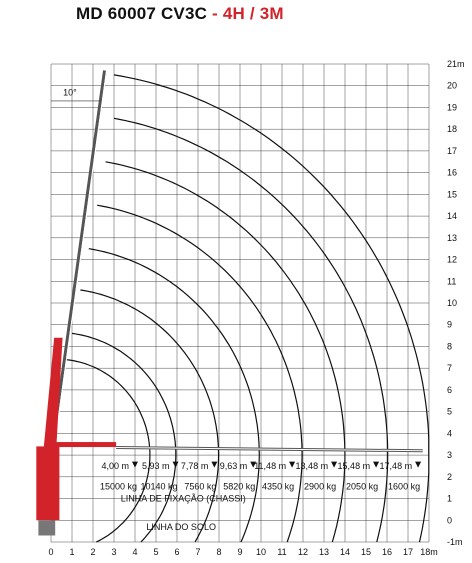 This screenshot has width=472, height=563. What do you see at coordinates (269, 449) in the screenshot?
I see `boom-horizontal-highlight` at bounding box center [269, 449].